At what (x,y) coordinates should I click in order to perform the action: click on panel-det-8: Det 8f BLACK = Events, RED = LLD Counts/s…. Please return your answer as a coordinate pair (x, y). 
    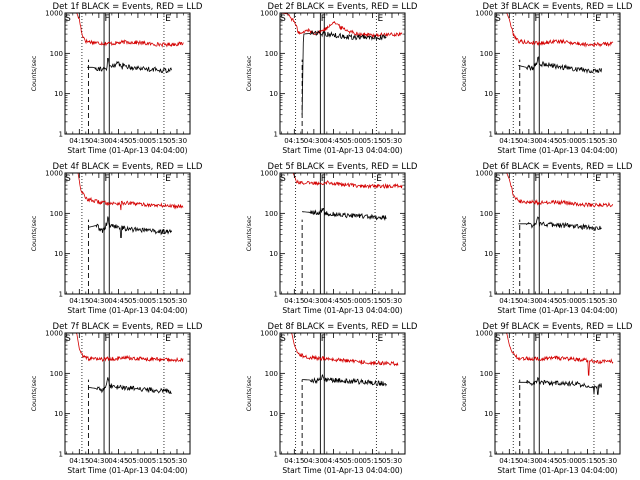
    Looking at the image, I should click on (331, 398).